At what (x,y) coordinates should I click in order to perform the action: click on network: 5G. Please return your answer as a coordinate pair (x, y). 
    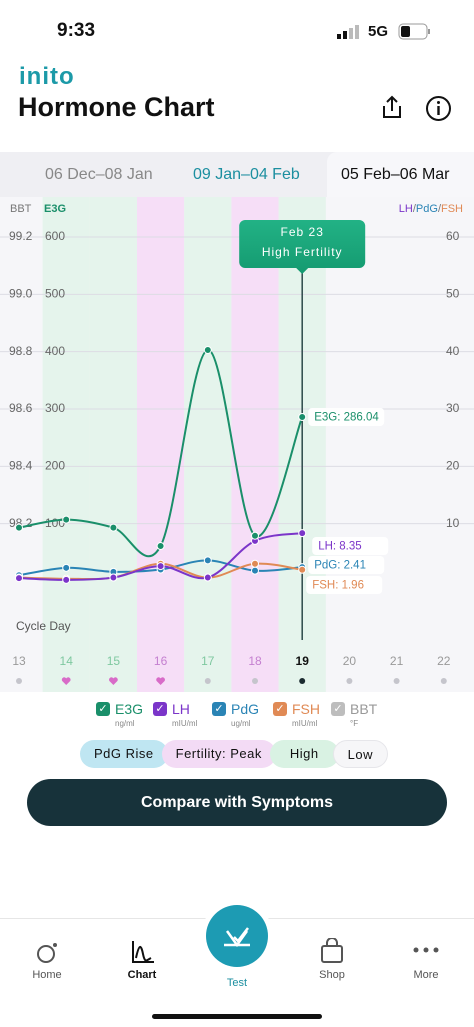
    Looking at the image, I should click on (378, 31).